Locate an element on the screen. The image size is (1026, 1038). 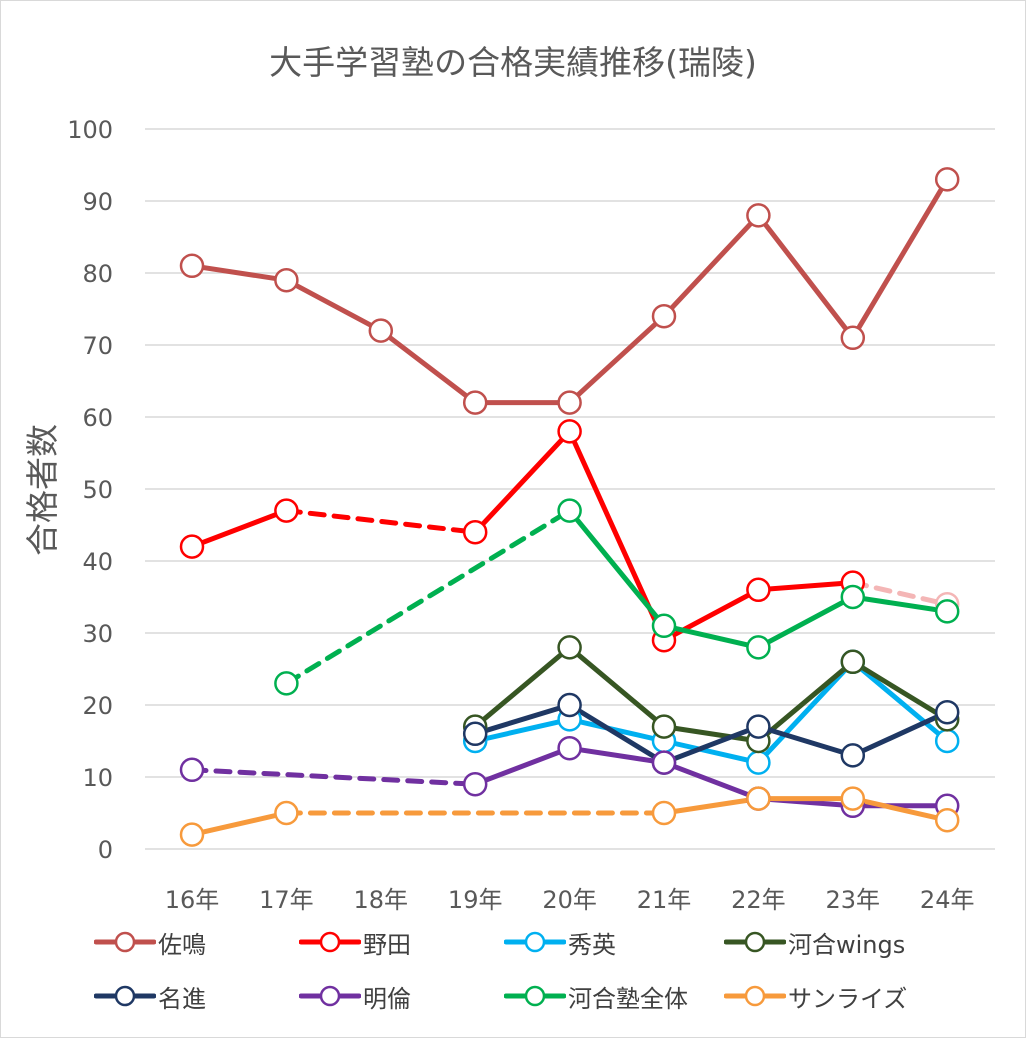
legend-label: サンライズ is located at coordinates (848, 998).